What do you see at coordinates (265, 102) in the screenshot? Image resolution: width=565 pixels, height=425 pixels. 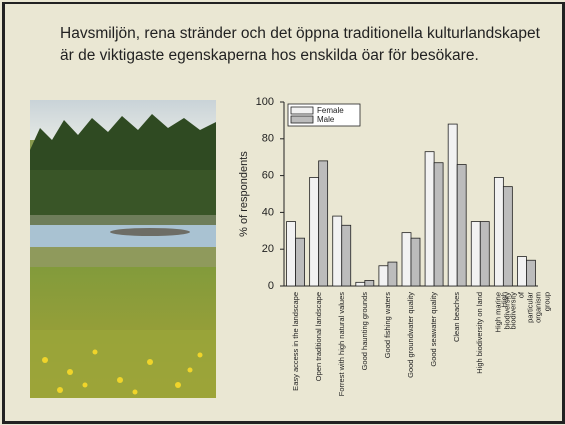 I see `y-tick-label: 100` at bounding box center [265, 102].